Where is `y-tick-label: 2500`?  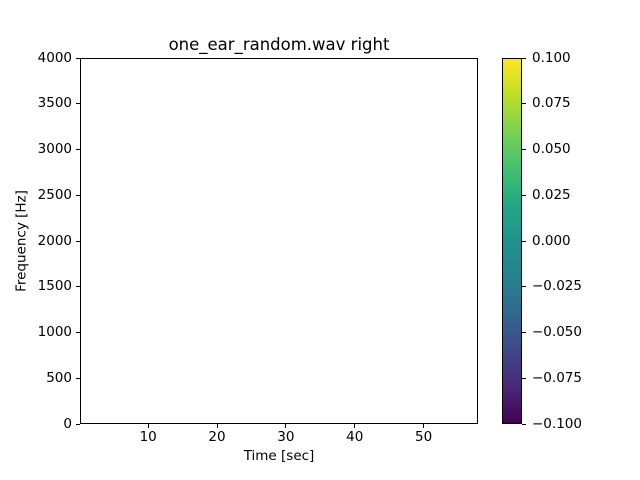 y-tick-label: 2500 is located at coordinates (54, 194).